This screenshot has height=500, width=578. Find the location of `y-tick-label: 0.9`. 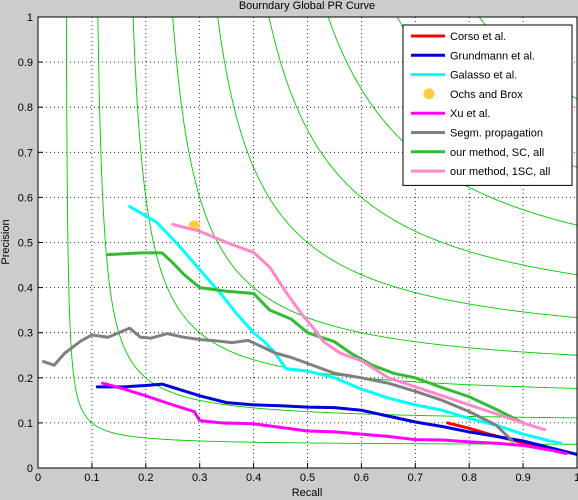

y-tick-label: 0.9 is located at coordinates (25, 63).